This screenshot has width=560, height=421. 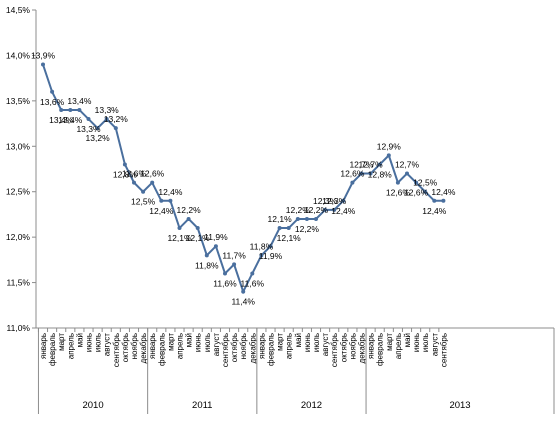 I want to click on y-tick-label: 12,0%, so click(x=18, y=237).